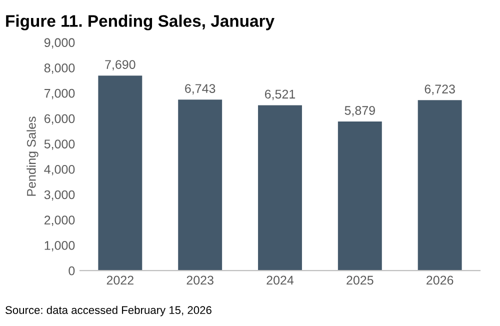 Image resolution: width=500 pixels, height=326 pixels. Describe the element at coordinates (440, 280) in the screenshot. I see `x-tick-label: 2026` at that location.